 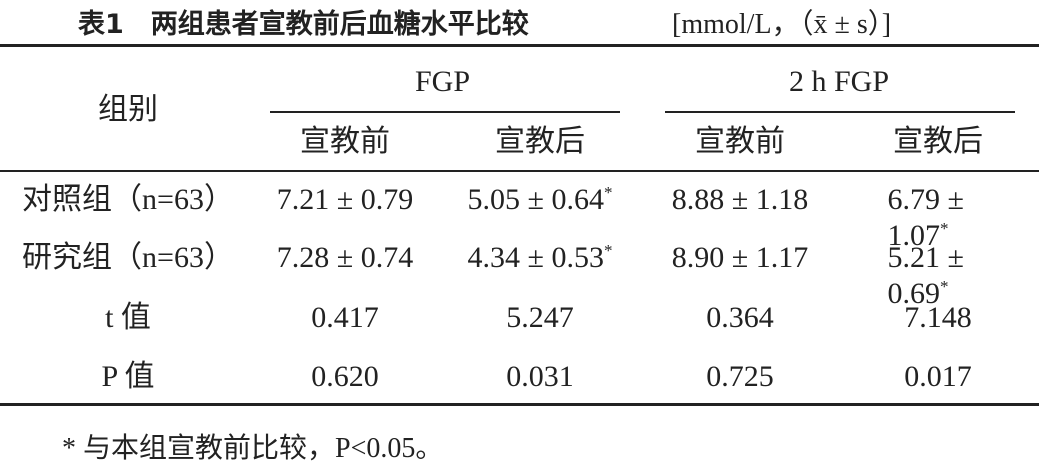 I want to click on cell-value: 5.21 ± 0.69, so click(x=925, y=275).